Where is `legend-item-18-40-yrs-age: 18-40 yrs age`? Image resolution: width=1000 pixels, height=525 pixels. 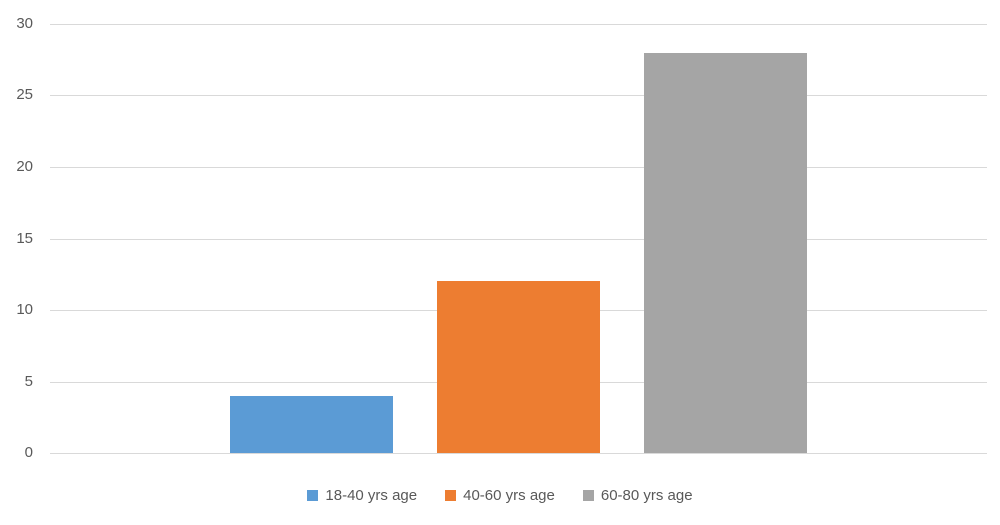 legend-item-18-40-yrs-age: 18-40 yrs age is located at coordinates (362, 495).